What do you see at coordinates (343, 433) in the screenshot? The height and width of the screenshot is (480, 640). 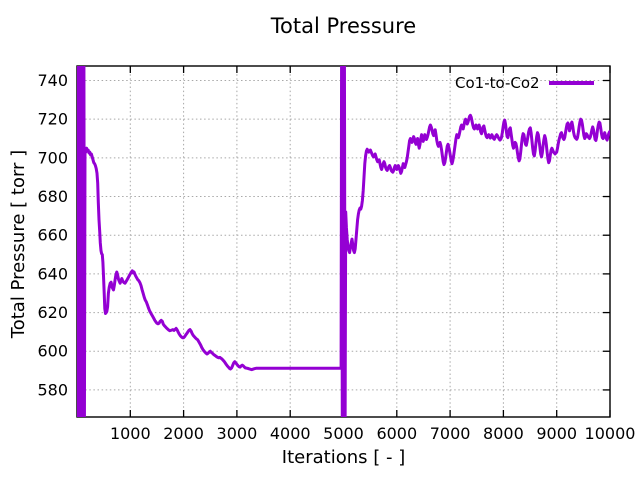 I see `svg-text: 5000` at bounding box center [343, 433].